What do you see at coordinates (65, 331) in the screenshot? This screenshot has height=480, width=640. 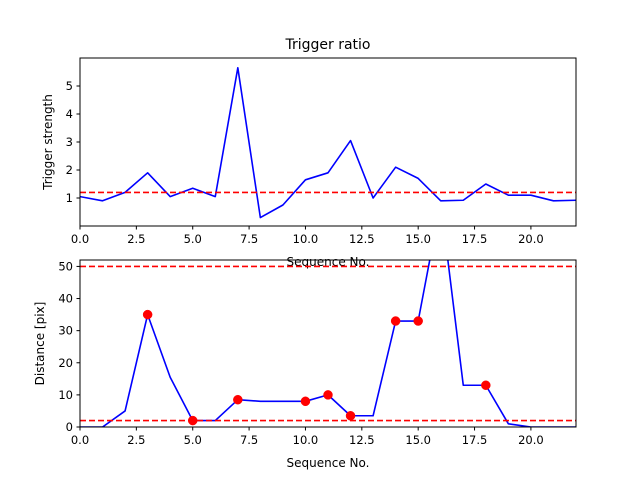 I see `y-tick-label: 30` at bounding box center [65, 331].